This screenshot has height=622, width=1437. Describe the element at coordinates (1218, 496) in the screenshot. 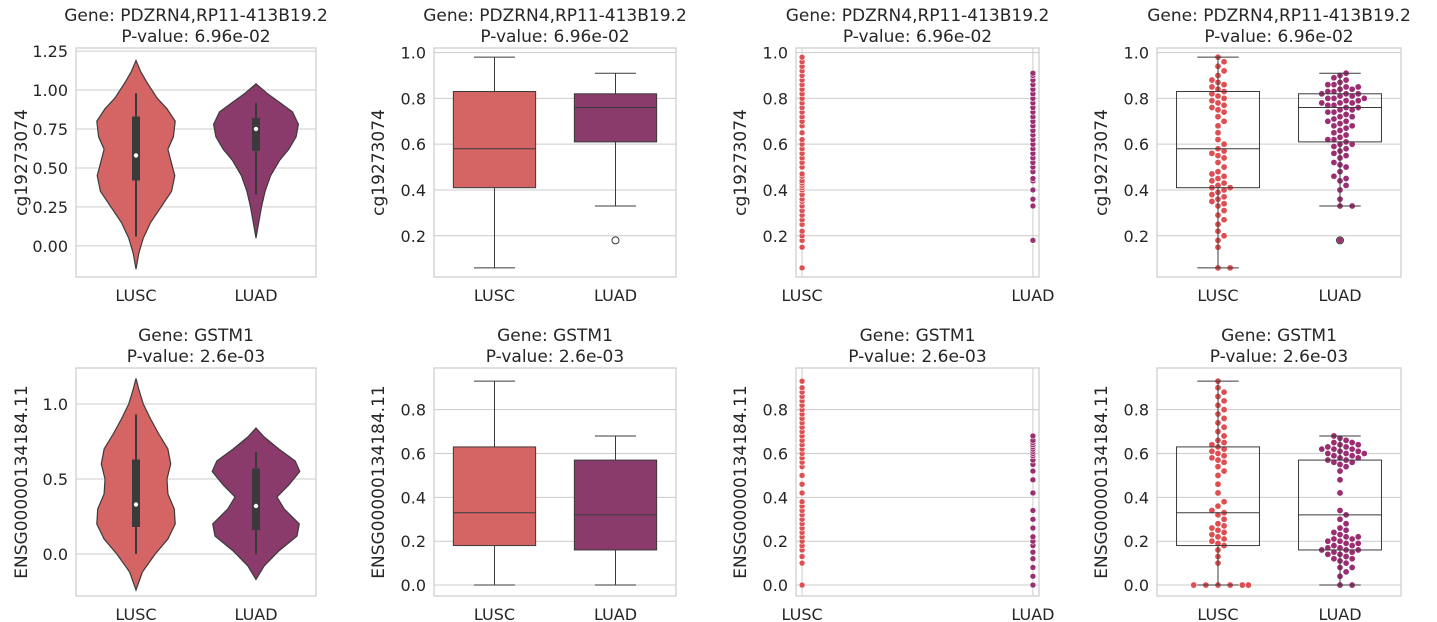

I see `box-lusc` at that location.